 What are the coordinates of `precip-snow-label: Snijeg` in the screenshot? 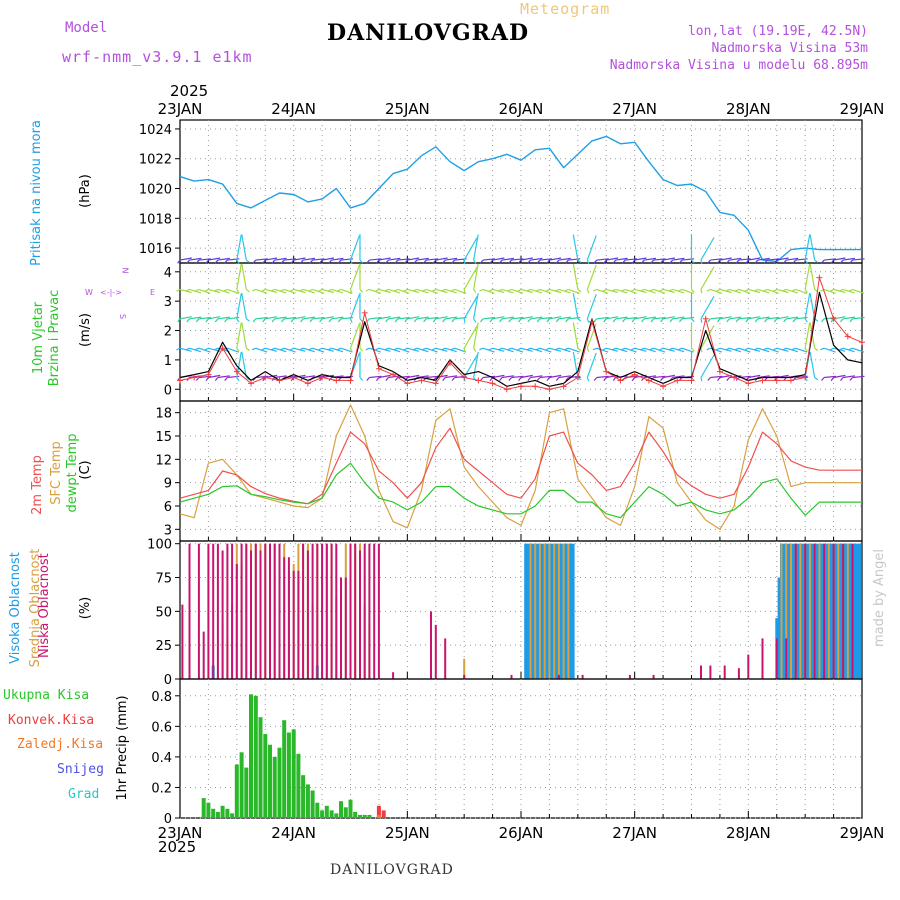 It's located at (80, 769).